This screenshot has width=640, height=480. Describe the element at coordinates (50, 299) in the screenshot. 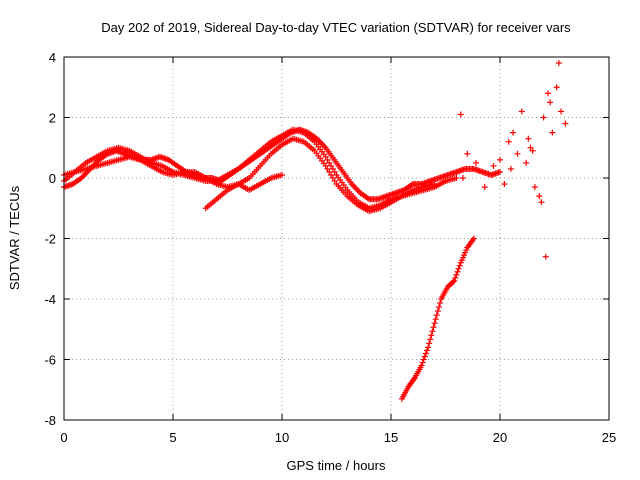

I see `y-tick-label: -4` at that location.